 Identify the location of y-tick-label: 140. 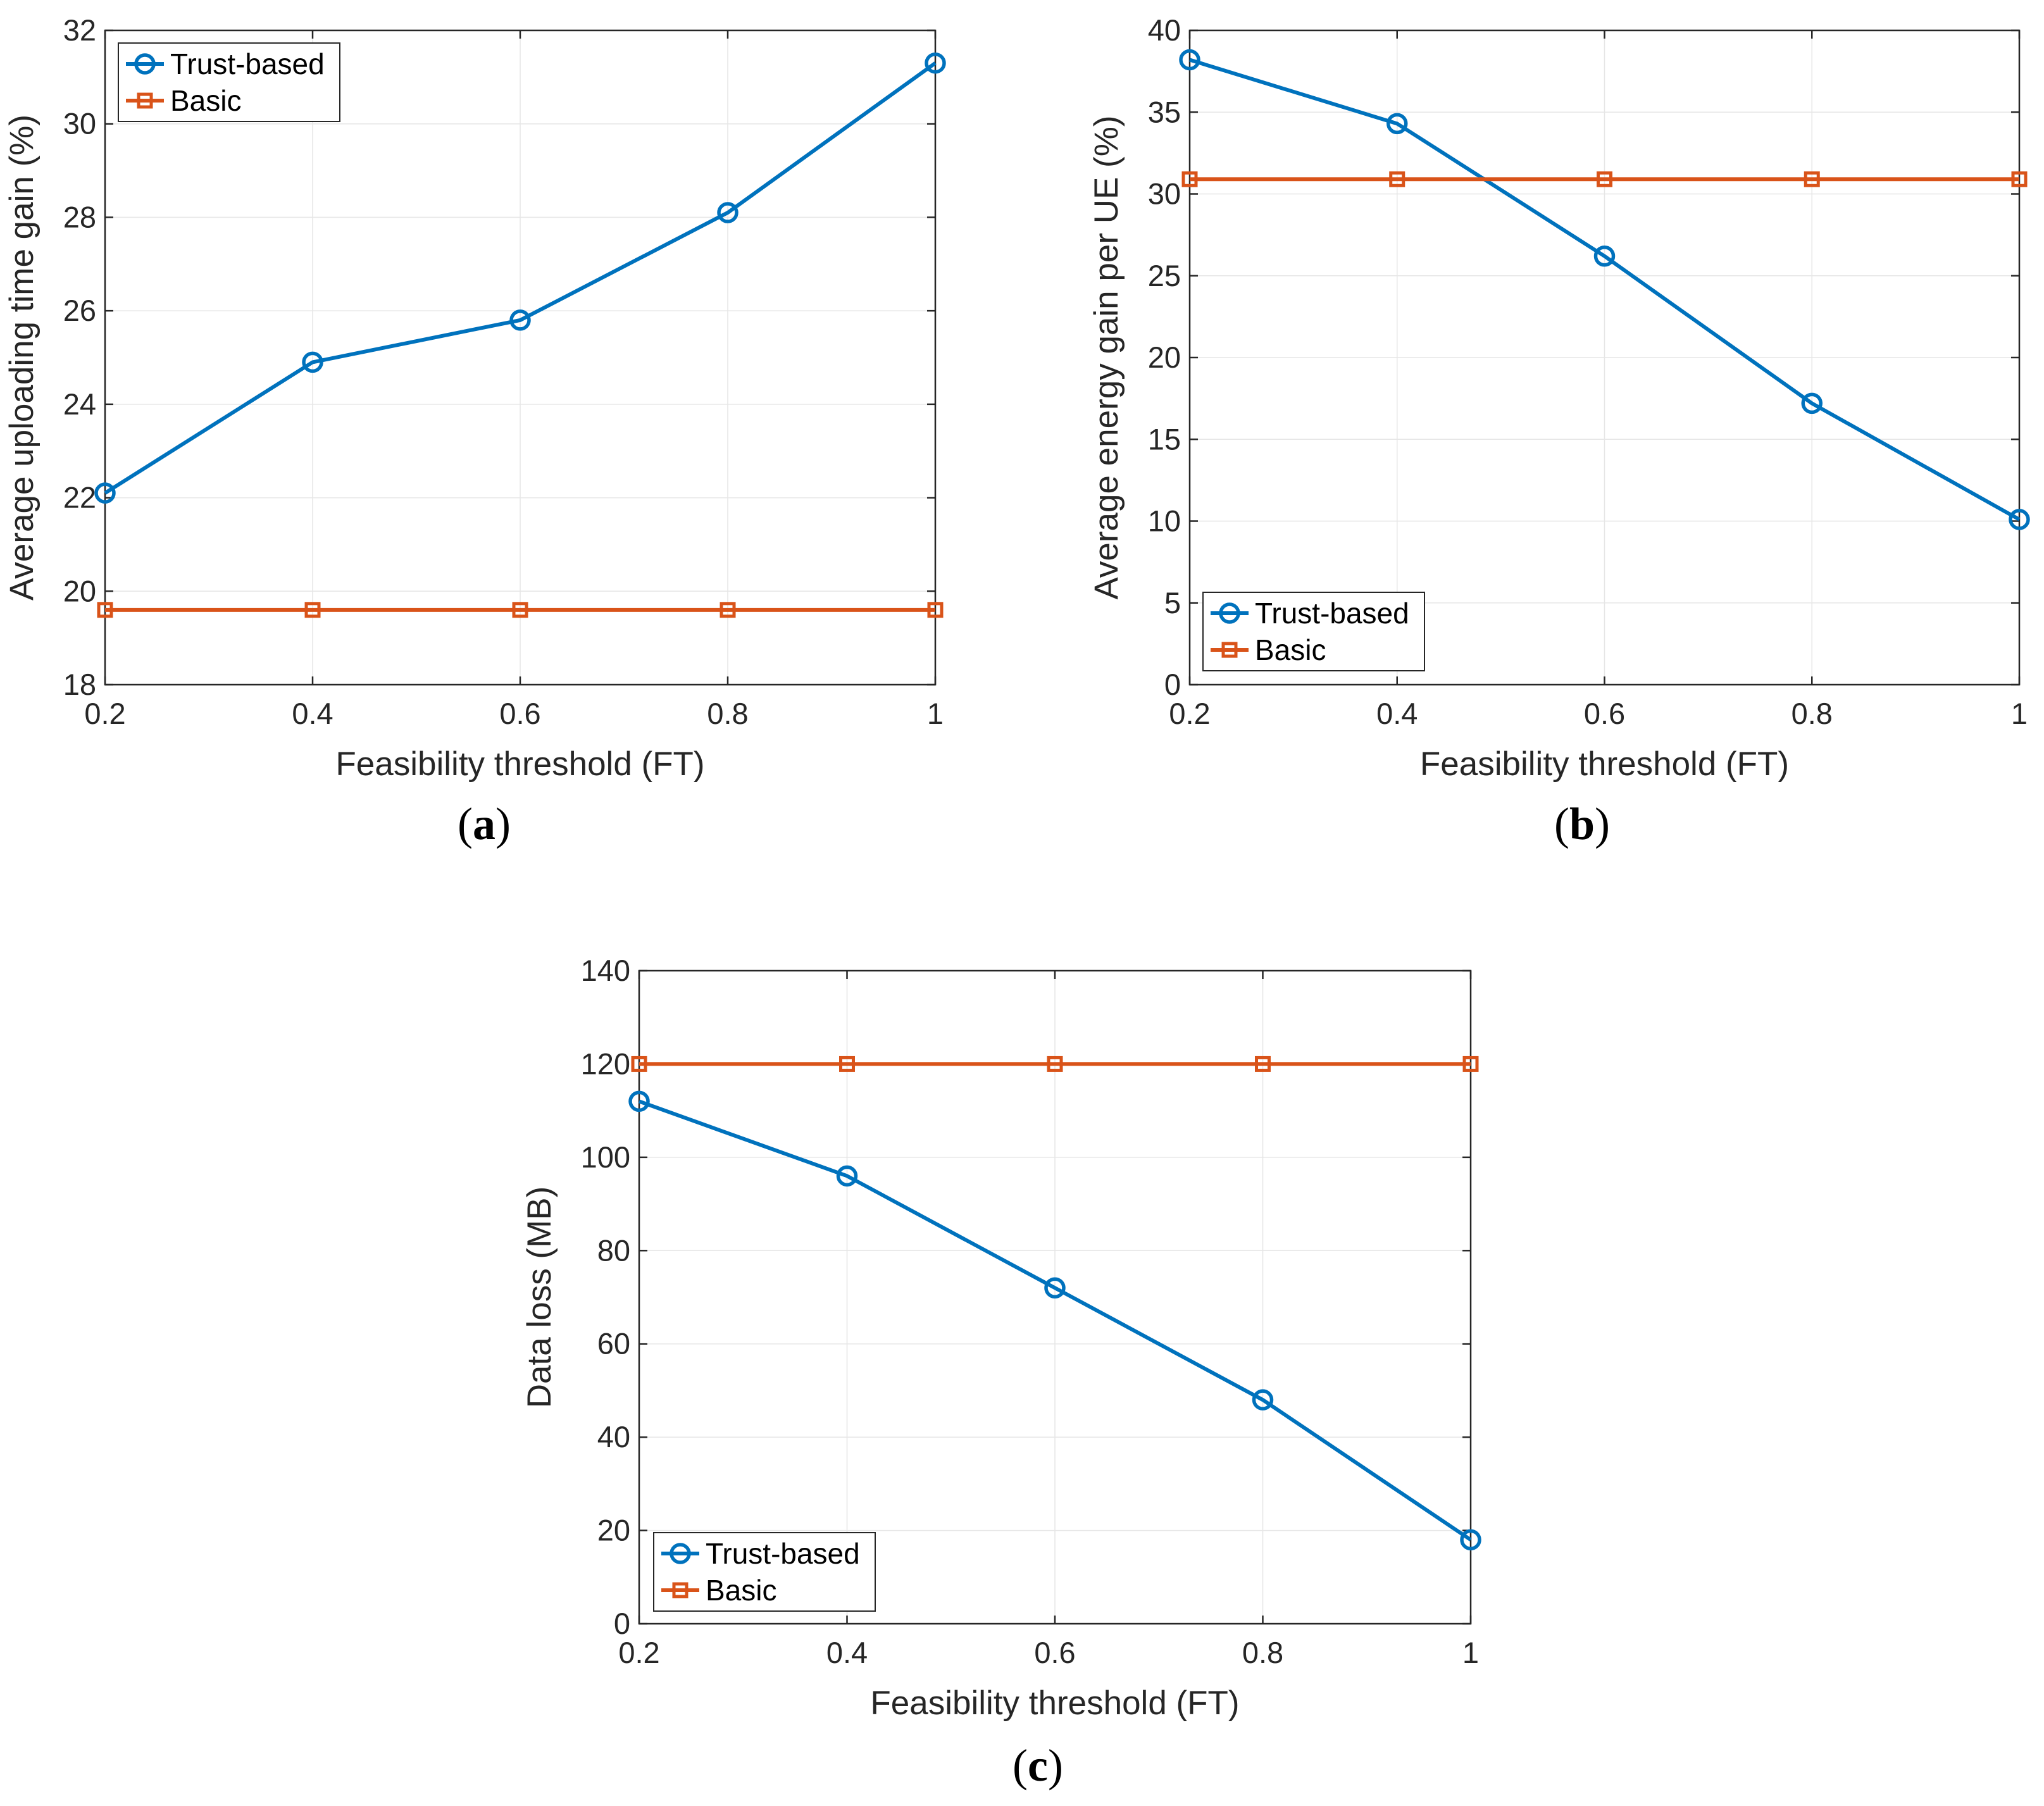
(605, 970).